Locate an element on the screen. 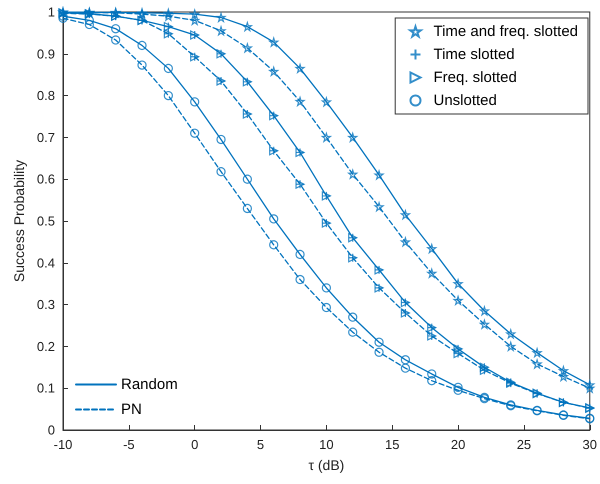 This screenshot has height=484, width=600. y-tick-label: 0.2 is located at coordinates (45, 346).